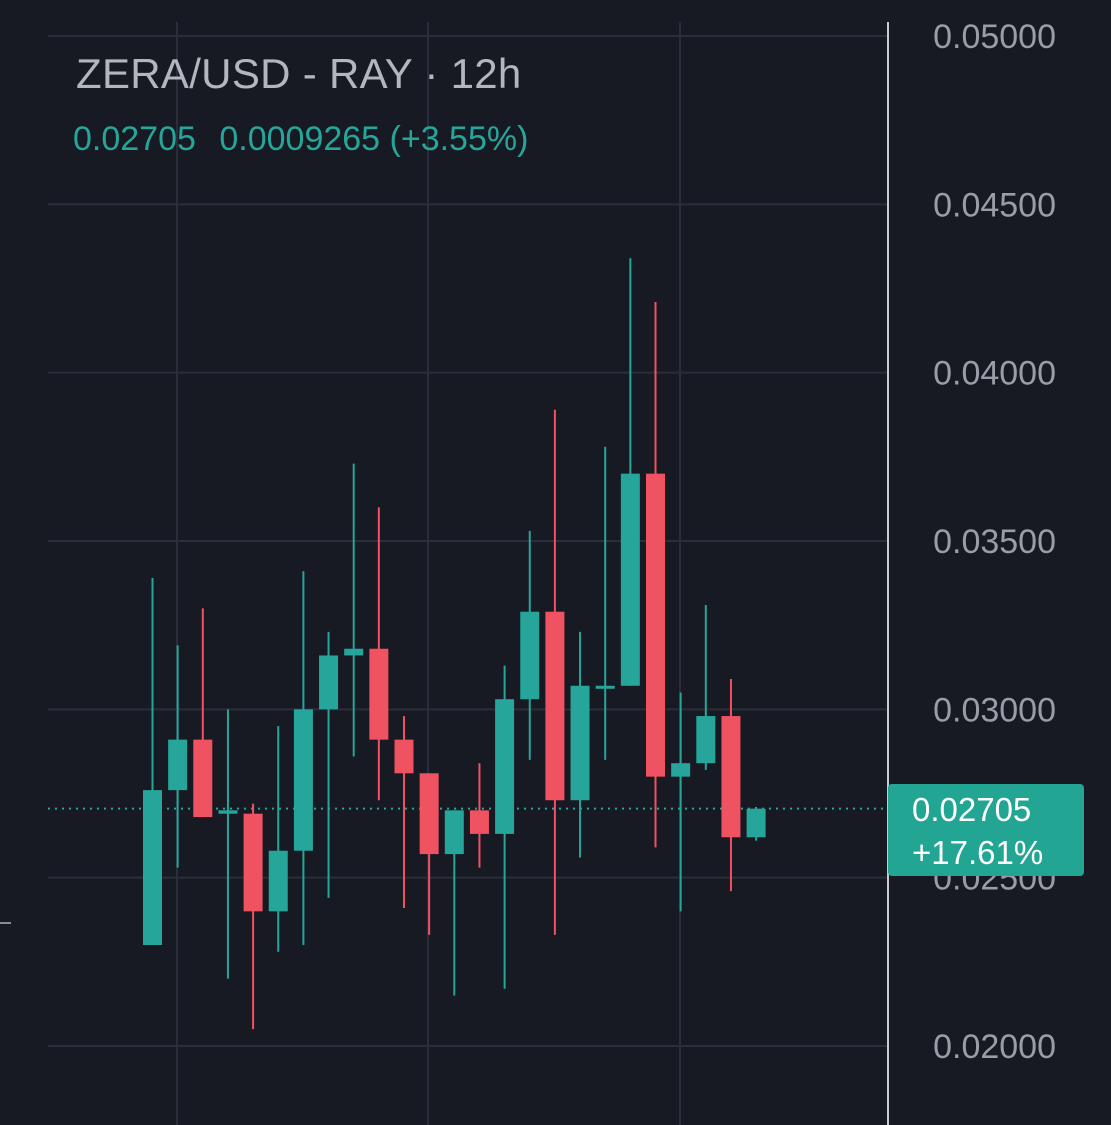 The width and height of the screenshot is (1111, 1125). Describe the element at coordinates (994, 374) in the screenshot. I see `y-tick-label: 0.04000` at that location.